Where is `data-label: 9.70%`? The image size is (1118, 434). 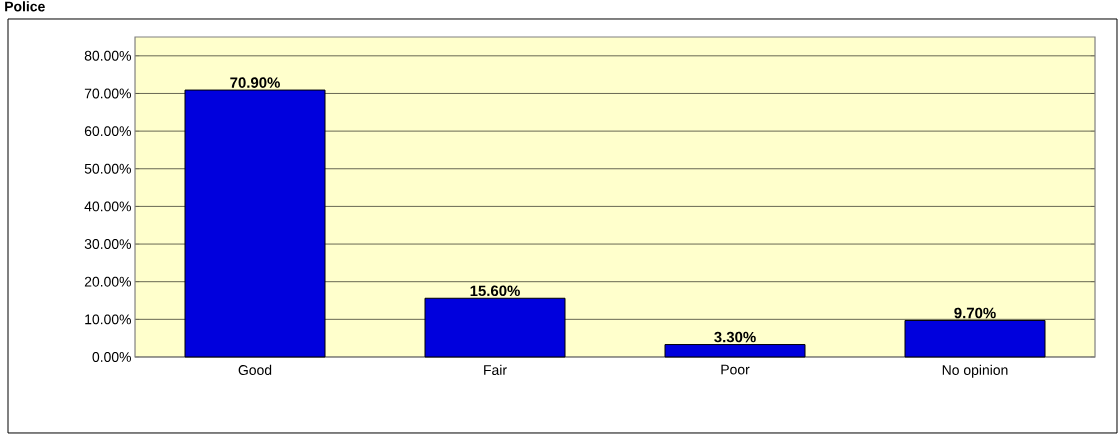
data-label: 9.70% is located at coordinates (975, 313).